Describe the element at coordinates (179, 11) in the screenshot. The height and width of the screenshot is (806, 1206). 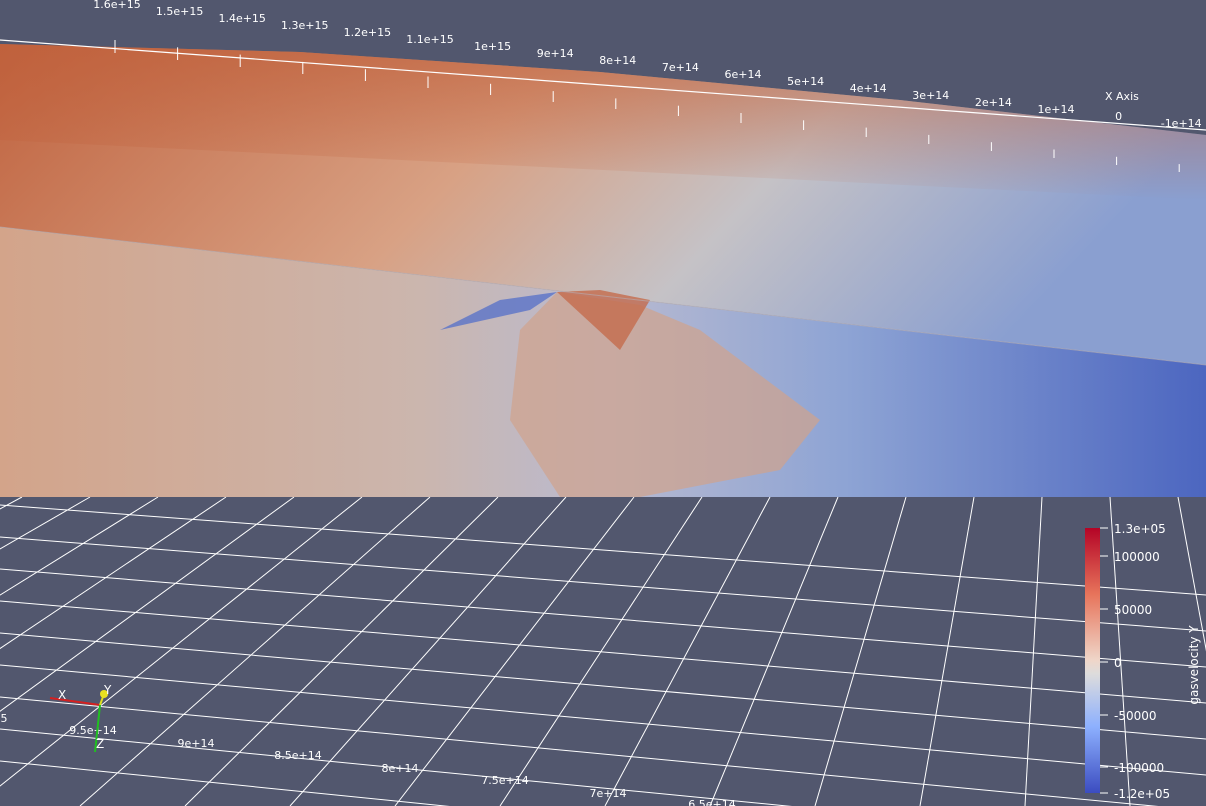
I see `top-axis-label: 1.5e+15` at that location.